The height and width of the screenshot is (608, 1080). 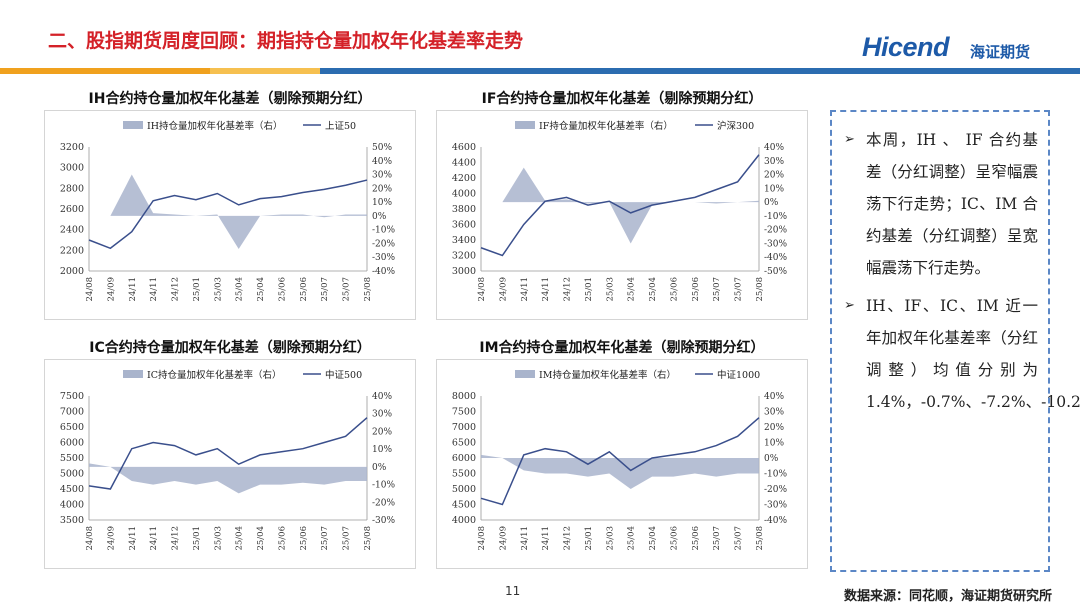 I want to click on right-tick-label: -50%, so click(x=775, y=272).